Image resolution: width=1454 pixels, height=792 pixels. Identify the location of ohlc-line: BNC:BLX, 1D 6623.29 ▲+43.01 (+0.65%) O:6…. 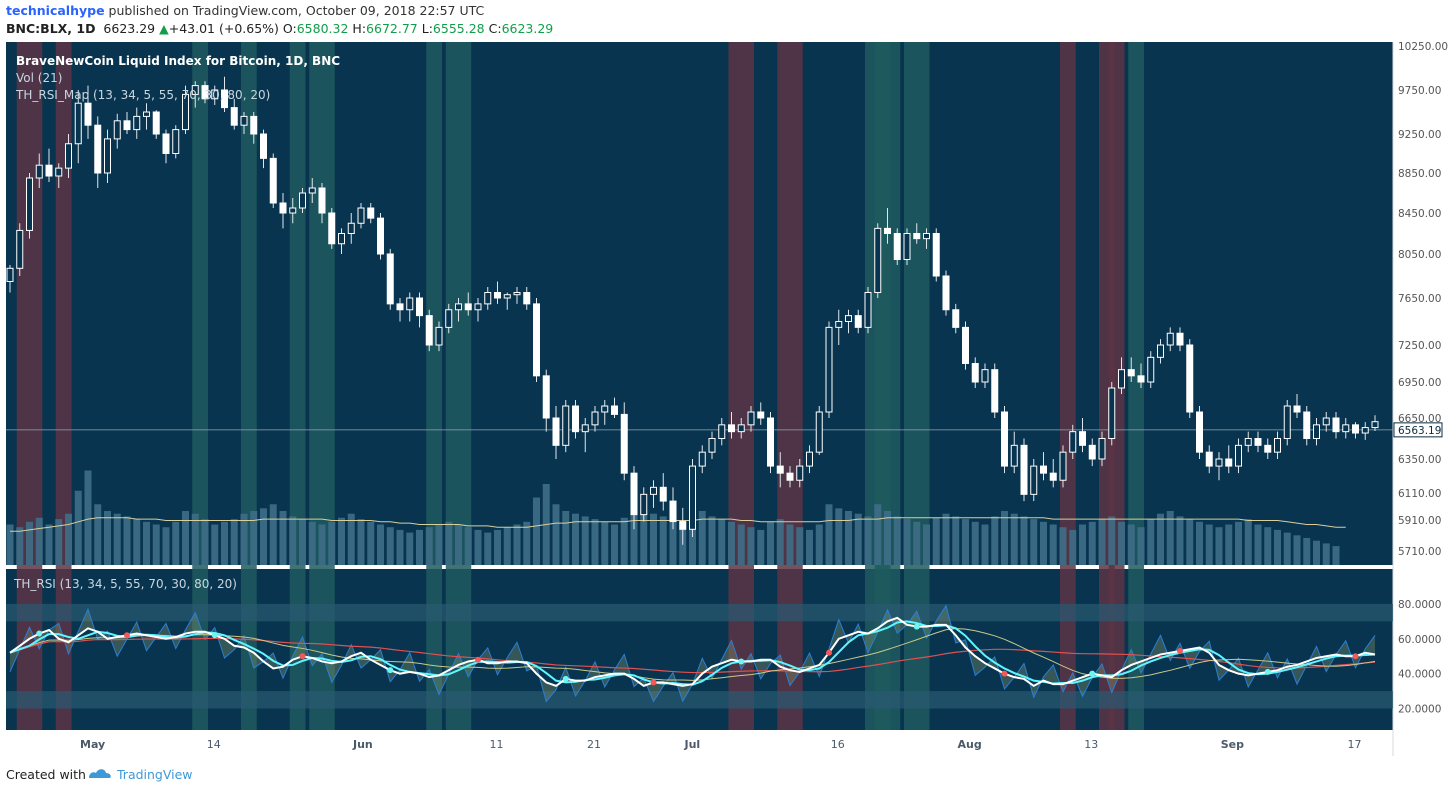
(279, 28).